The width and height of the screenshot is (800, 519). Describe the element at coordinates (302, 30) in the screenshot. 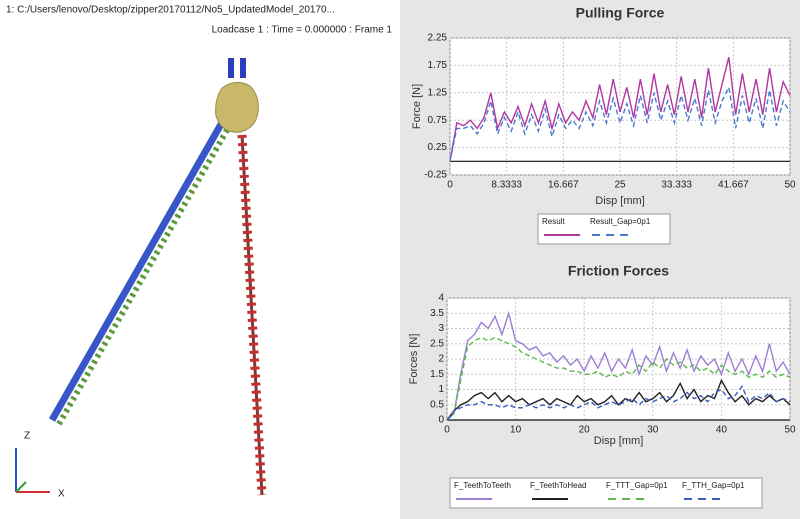

I see `loadcase-info: Loadcase 1 : Time = 0.000000 : Frame 1` at that location.